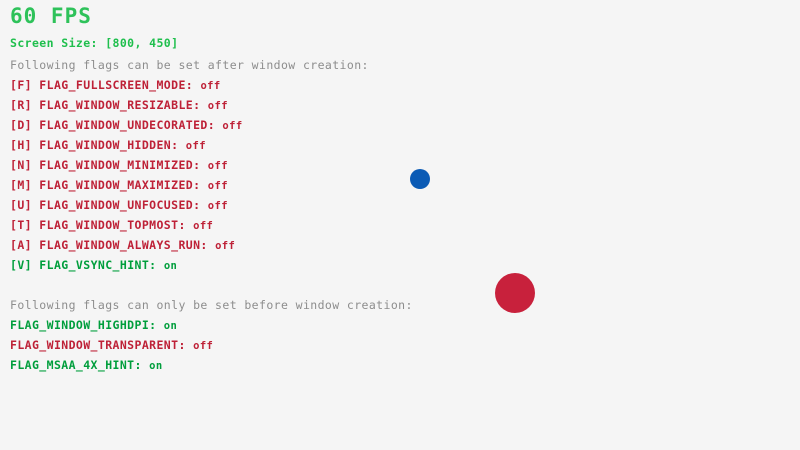  I want to click on flag-key: [V], so click(21, 265).